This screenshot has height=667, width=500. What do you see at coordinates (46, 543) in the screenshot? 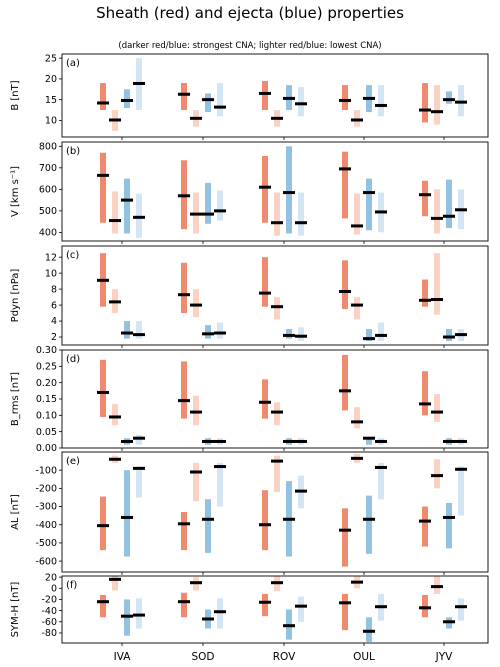
I see `y-tick-label: -500` at bounding box center [46, 543].